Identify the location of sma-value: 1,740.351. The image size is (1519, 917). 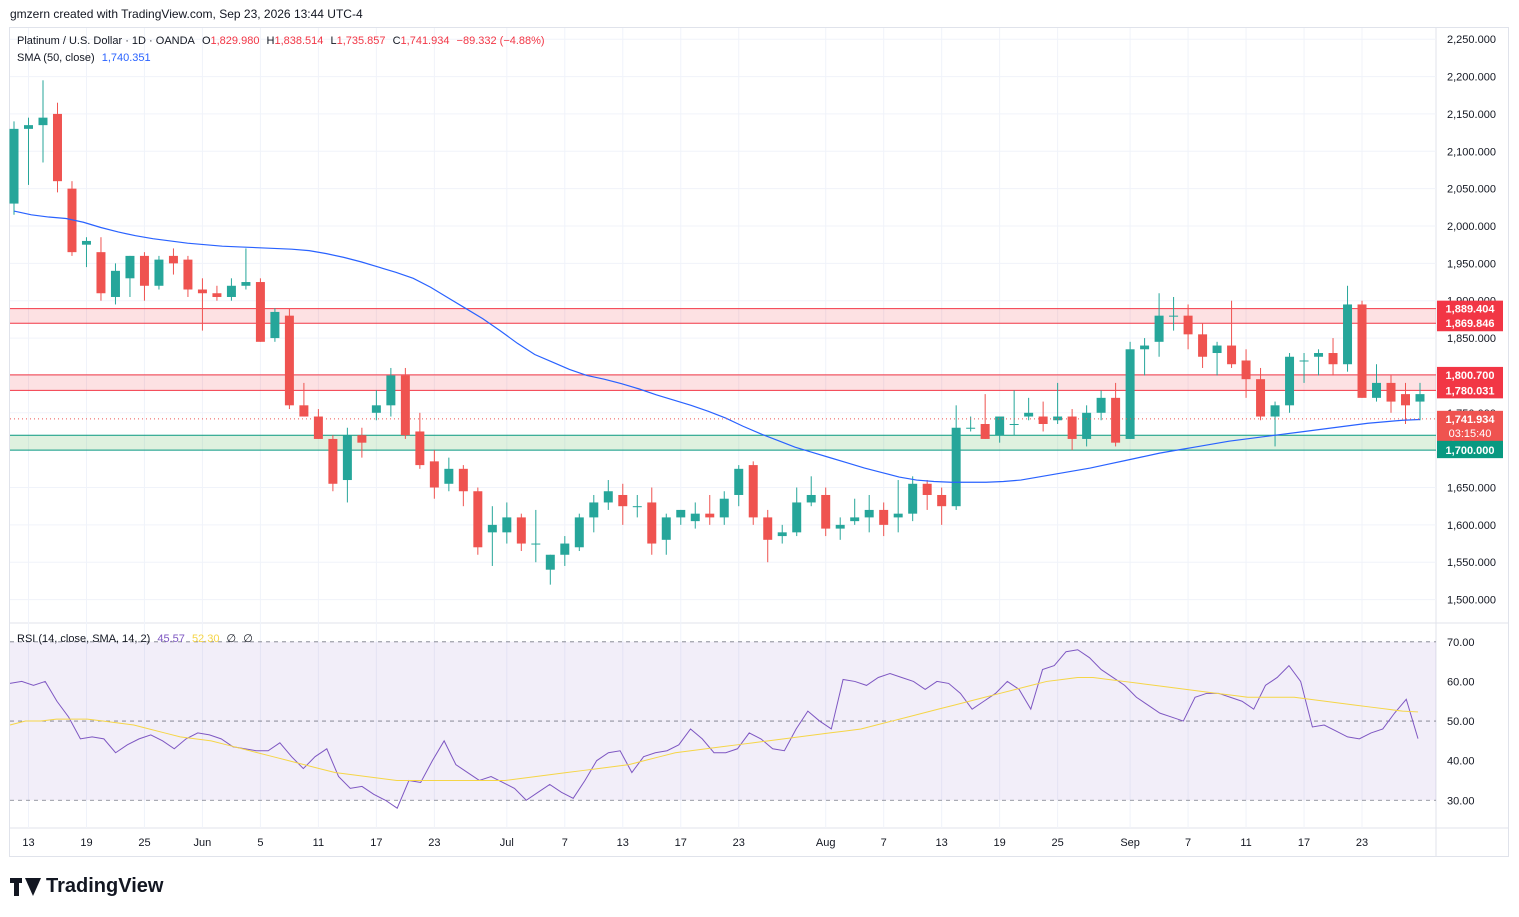
(126, 58).